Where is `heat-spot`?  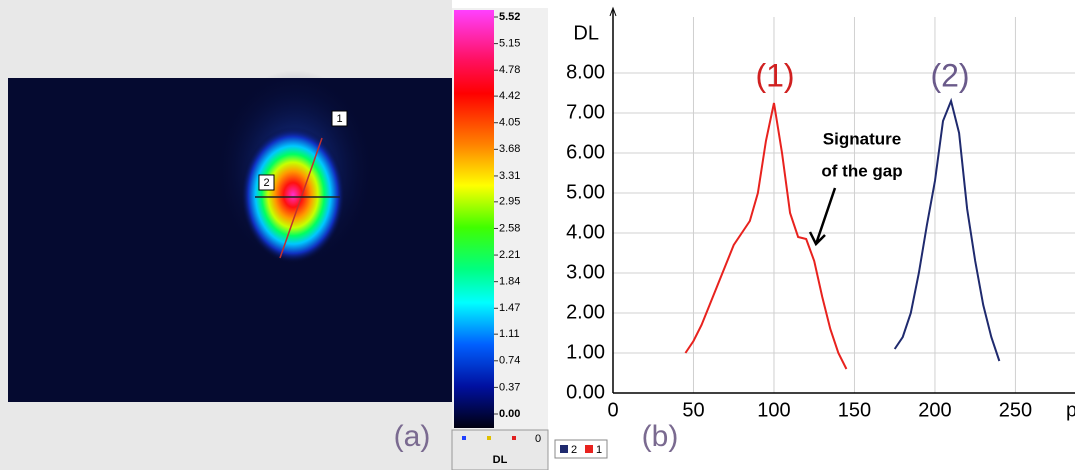 heat-spot is located at coordinates (293, 195).